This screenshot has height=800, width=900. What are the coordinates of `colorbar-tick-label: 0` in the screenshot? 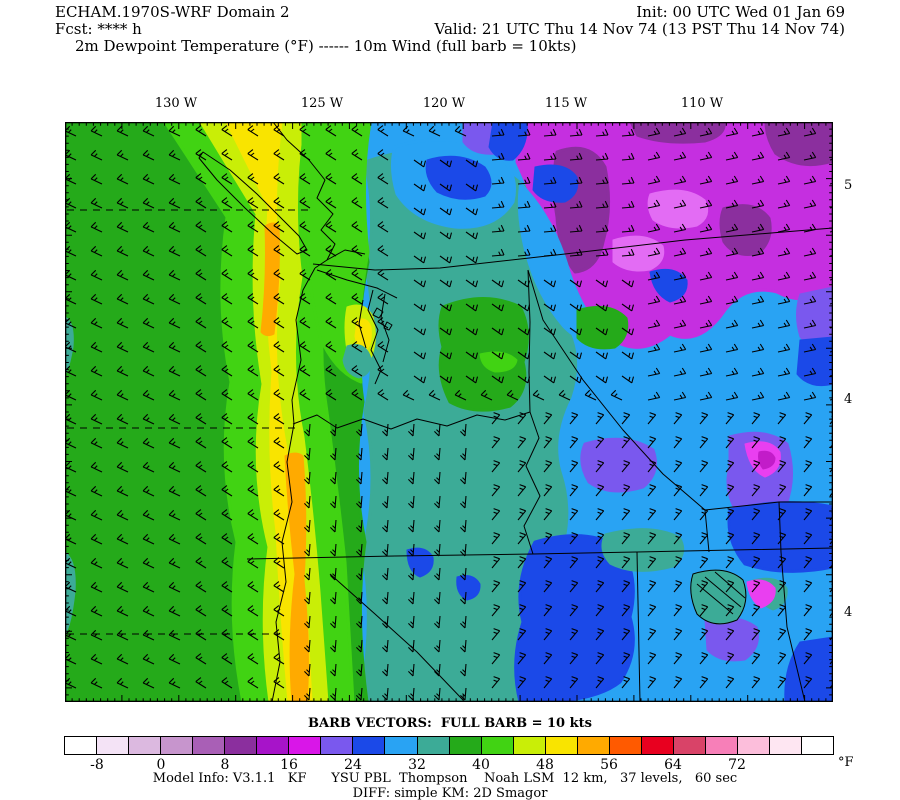 It's located at (161, 765).